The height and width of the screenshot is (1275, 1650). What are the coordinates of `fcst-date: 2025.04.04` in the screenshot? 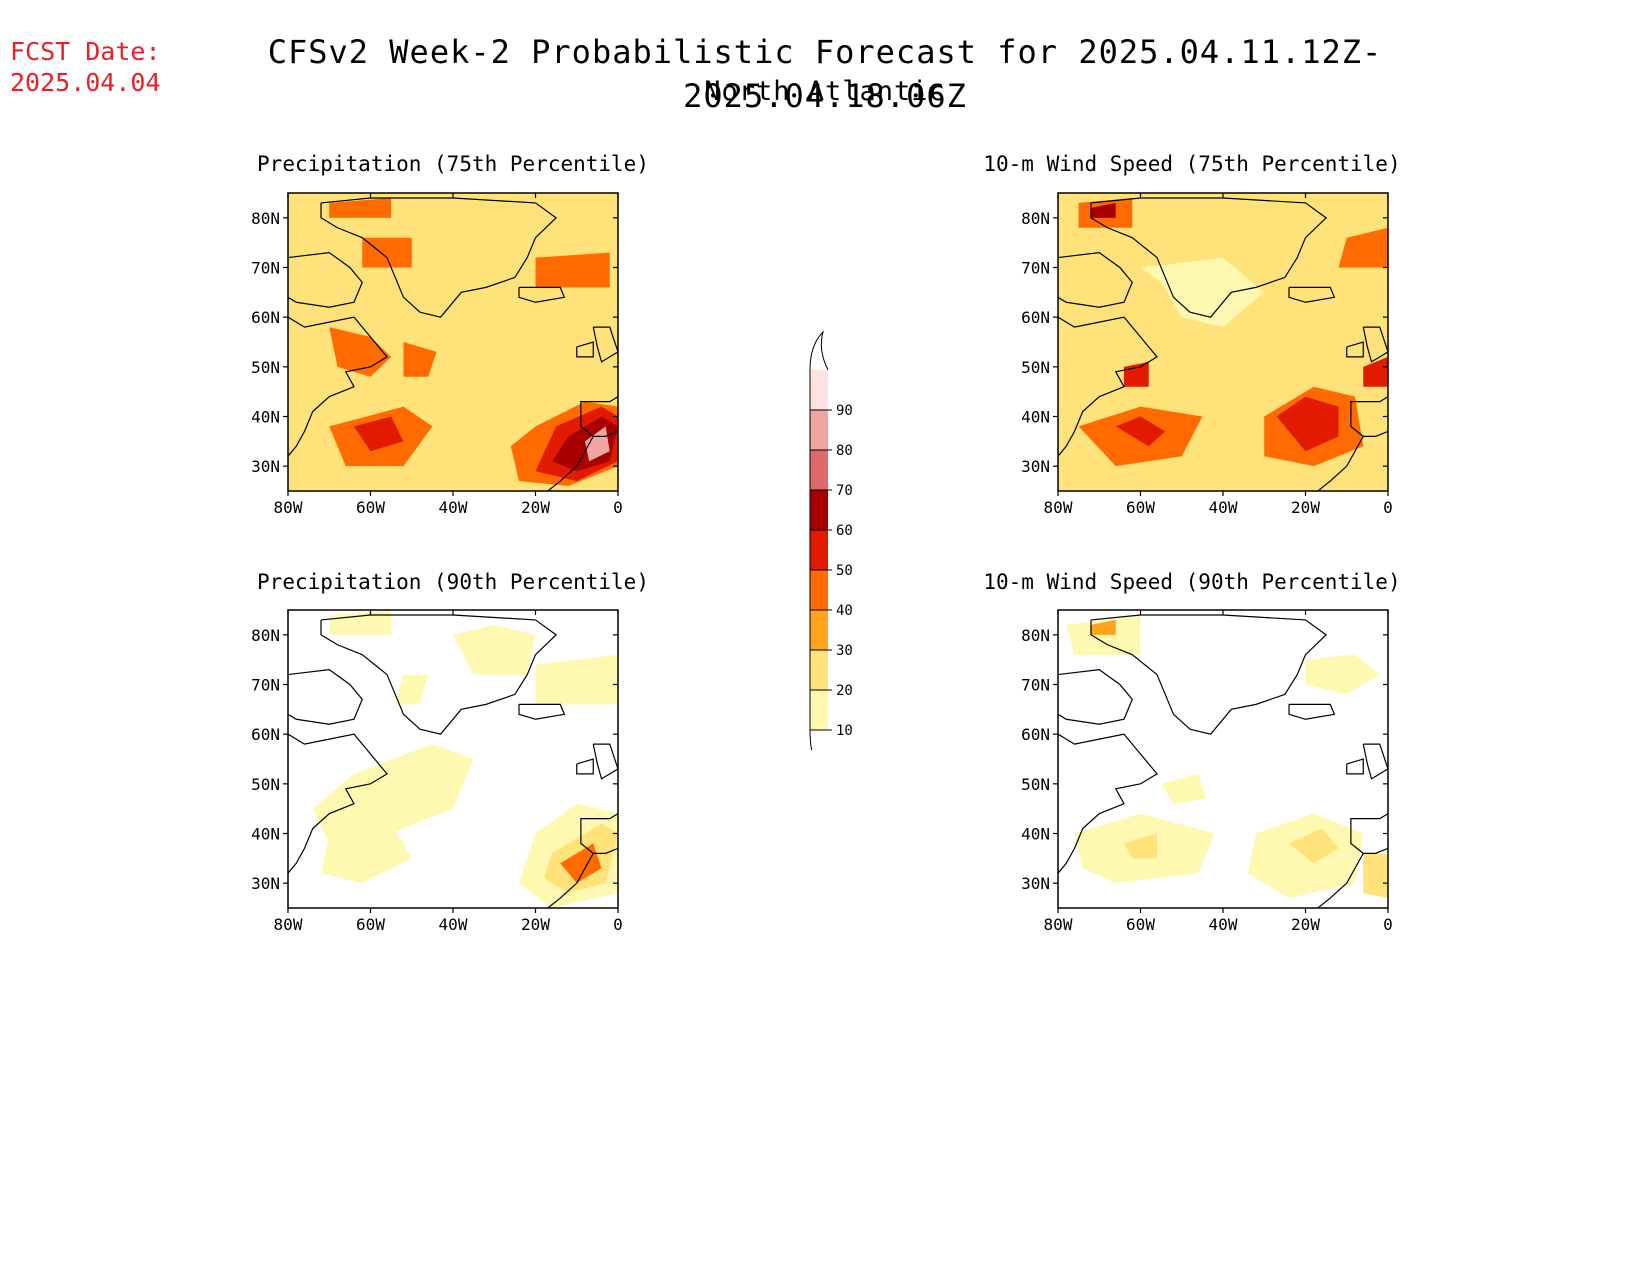 It's located at (85, 82).